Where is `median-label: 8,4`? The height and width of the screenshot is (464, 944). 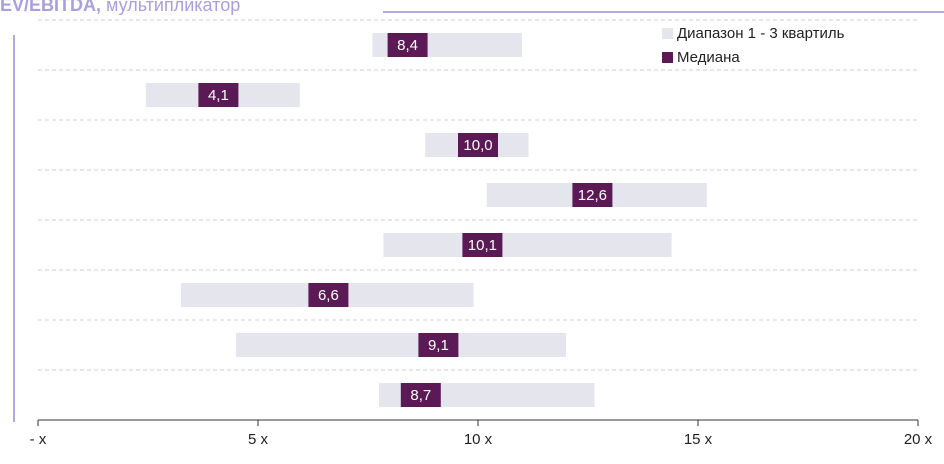 median-label: 8,4 is located at coordinates (407, 45).